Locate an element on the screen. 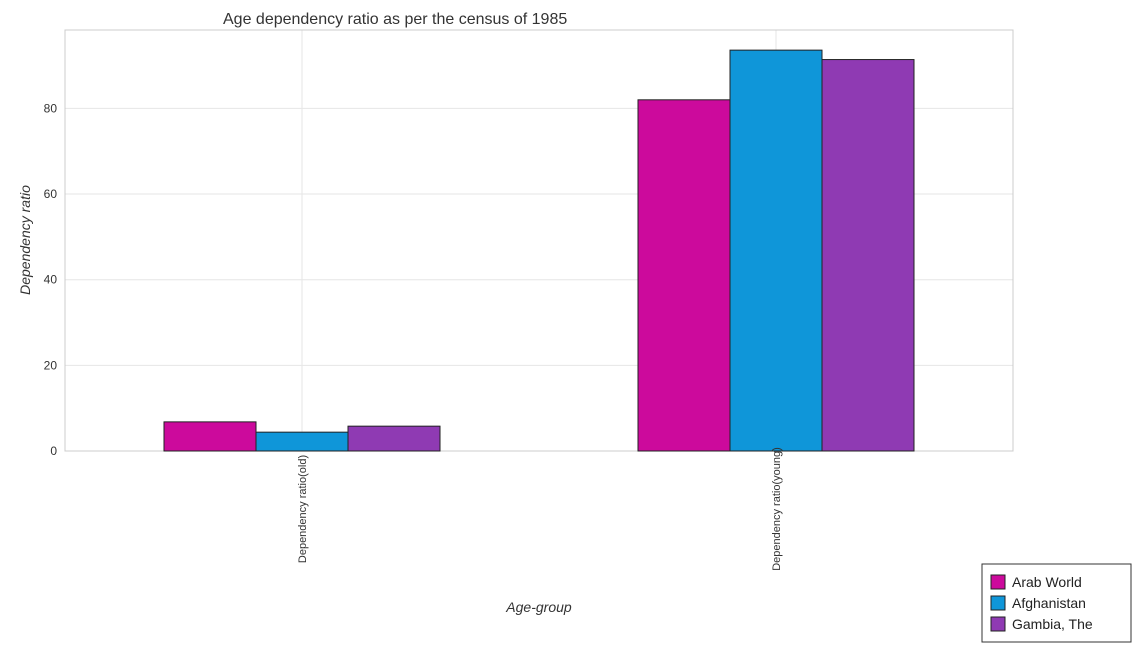 The height and width of the screenshot is (650, 1143). y-tick-label: 20 is located at coordinates (51, 365).